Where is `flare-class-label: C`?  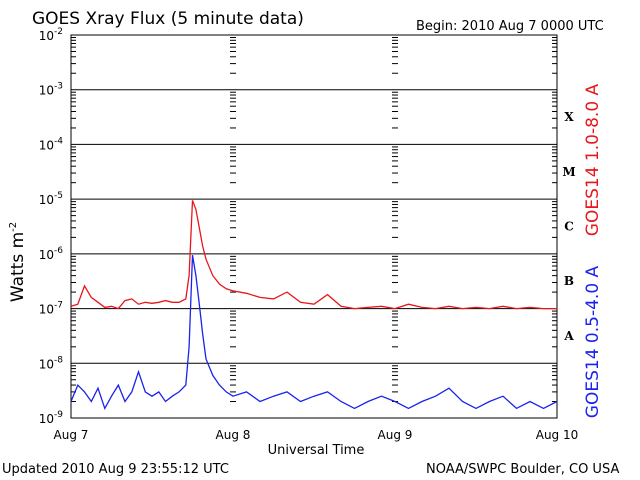
flare-class-label: C is located at coordinates (569, 227).